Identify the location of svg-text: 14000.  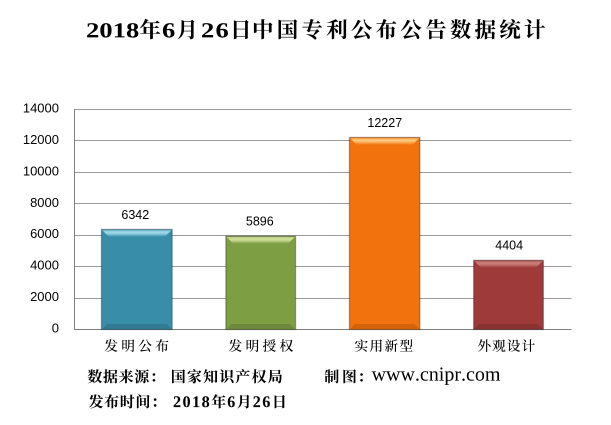
(41, 108).